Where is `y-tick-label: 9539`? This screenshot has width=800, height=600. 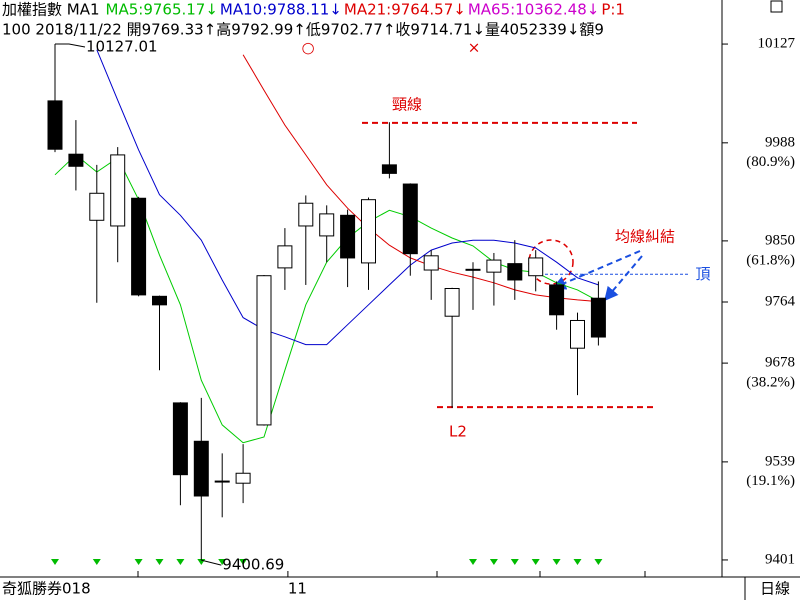
y-tick-label: 9539 is located at coordinates (780, 461).